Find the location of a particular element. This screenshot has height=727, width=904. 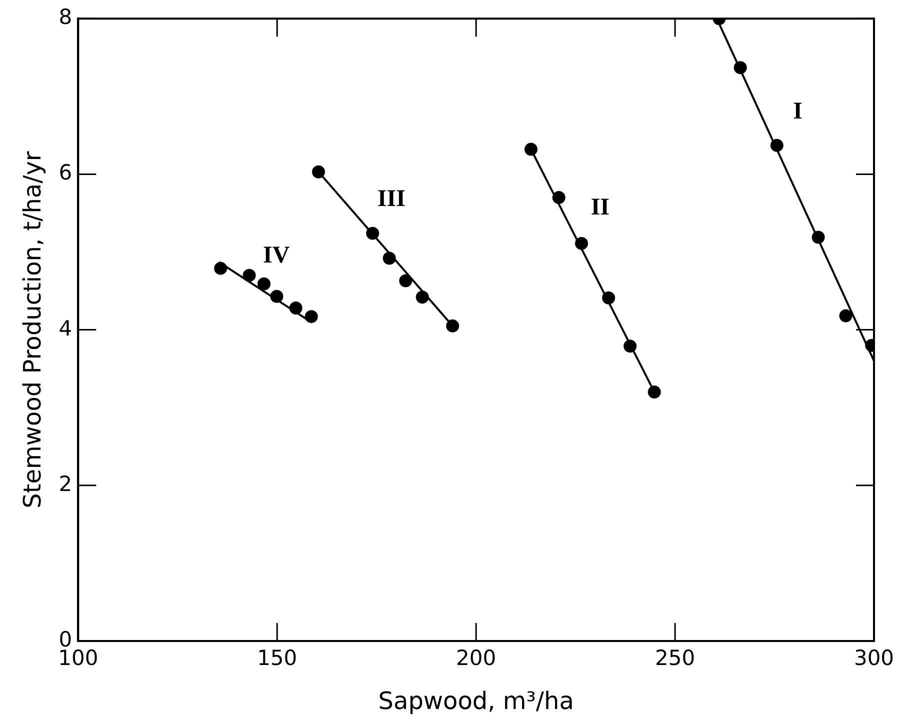

y-tick-label: 8 is located at coordinates (65, 17).